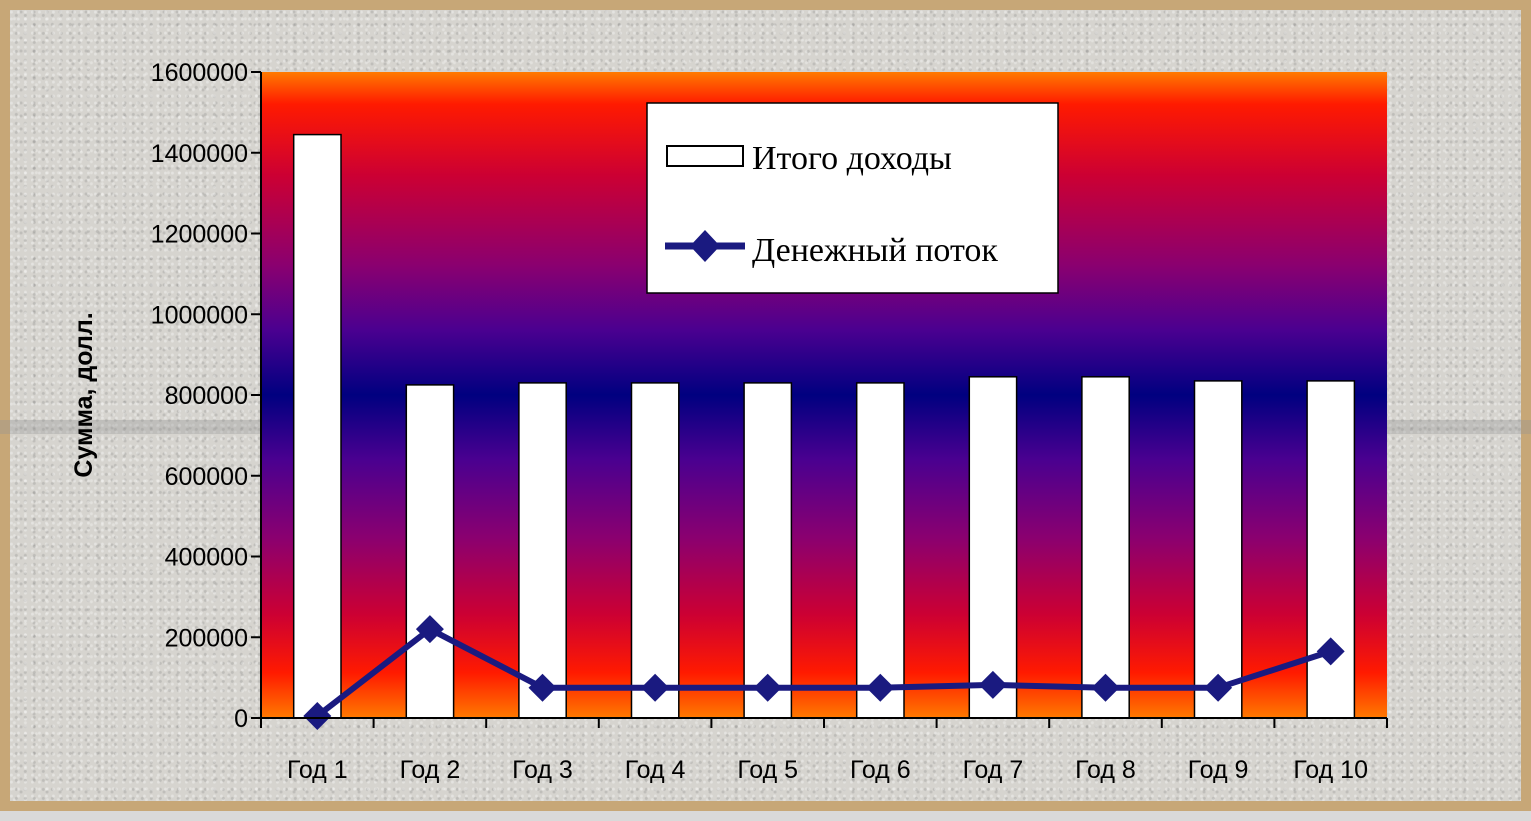 The width and height of the screenshot is (1531, 821). What do you see at coordinates (1105, 770) in the screenshot?
I see `x-tick-label: Год 8` at bounding box center [1105, 770].